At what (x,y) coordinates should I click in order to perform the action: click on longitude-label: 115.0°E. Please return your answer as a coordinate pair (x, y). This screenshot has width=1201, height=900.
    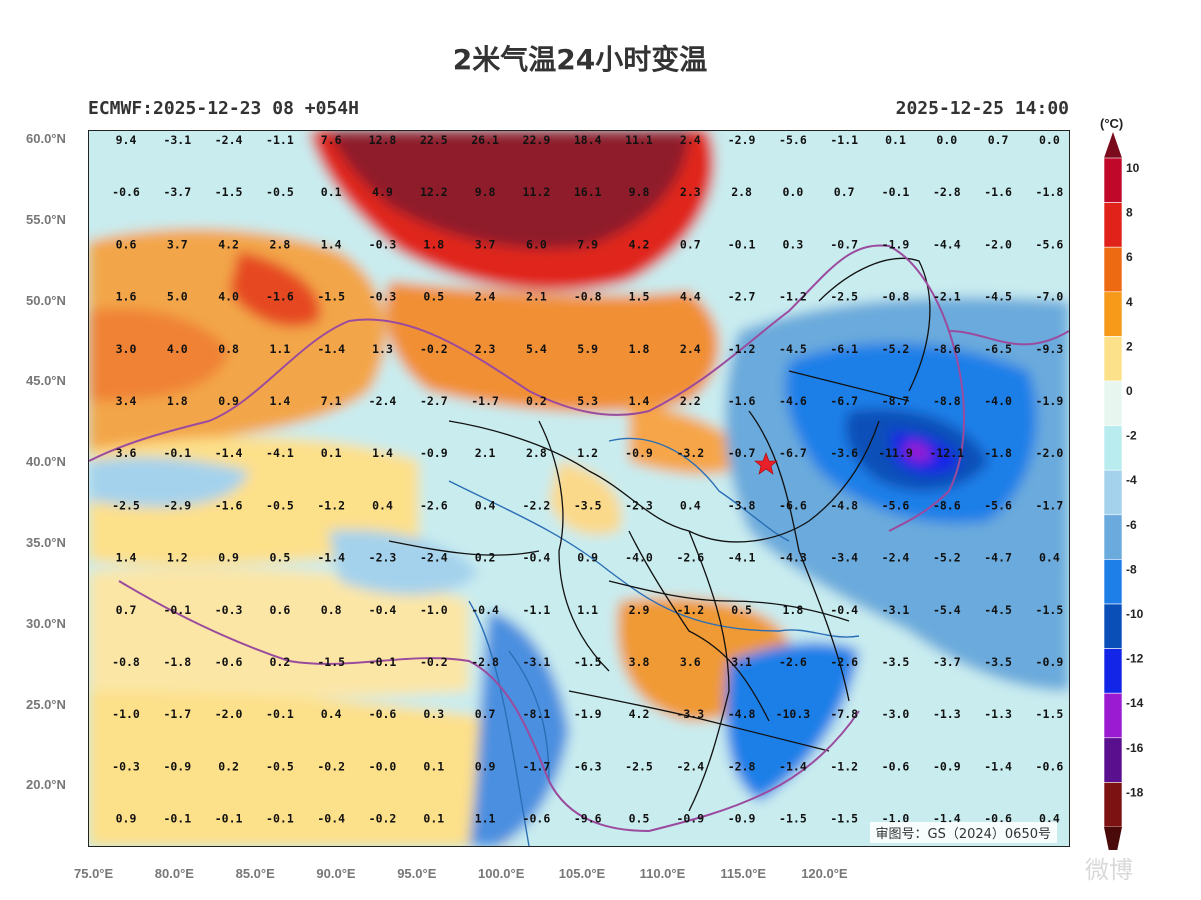
    Looking at the image, I should click on (743, 873).